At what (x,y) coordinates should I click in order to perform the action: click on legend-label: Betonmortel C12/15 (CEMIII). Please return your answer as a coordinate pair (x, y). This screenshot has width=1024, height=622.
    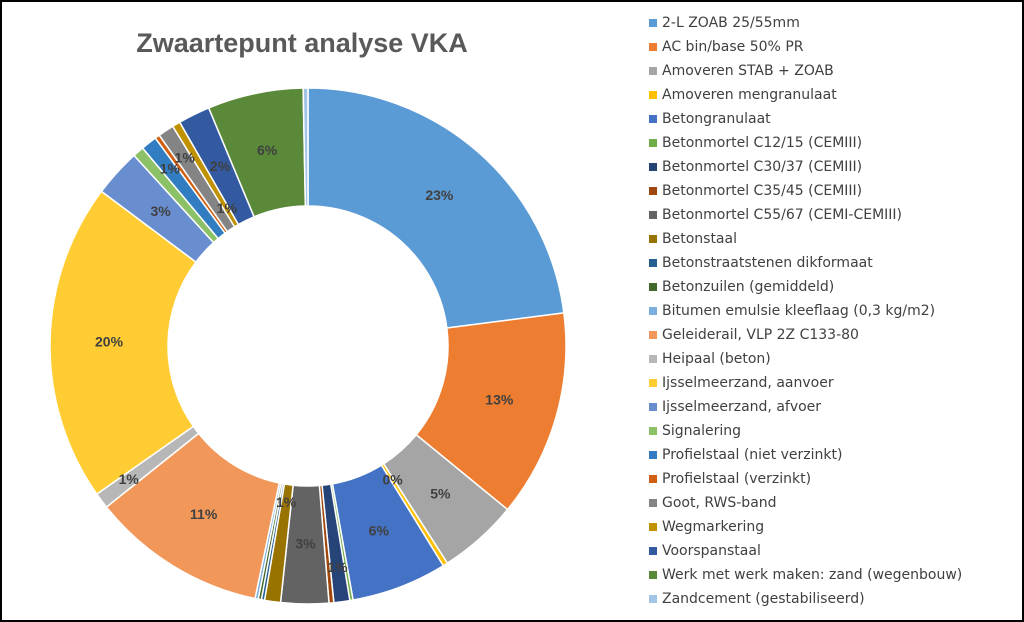
    Looking at the image, I should click on (762, 143).